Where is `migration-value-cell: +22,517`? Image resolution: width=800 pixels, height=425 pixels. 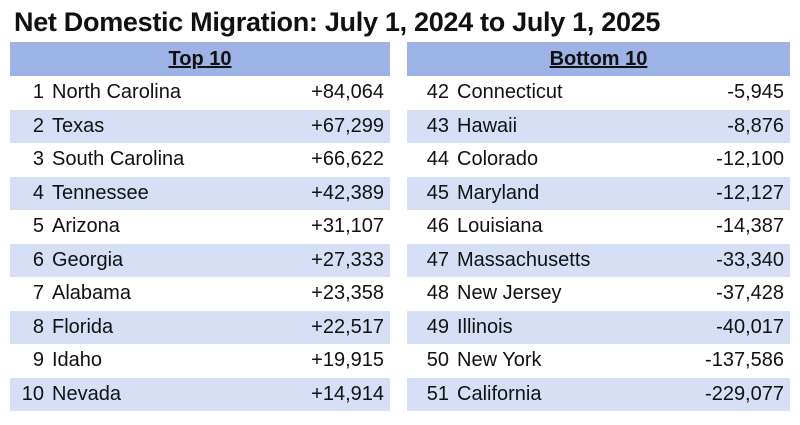
migration-value-cell: +22,517 is located at coordinates (347, 326).